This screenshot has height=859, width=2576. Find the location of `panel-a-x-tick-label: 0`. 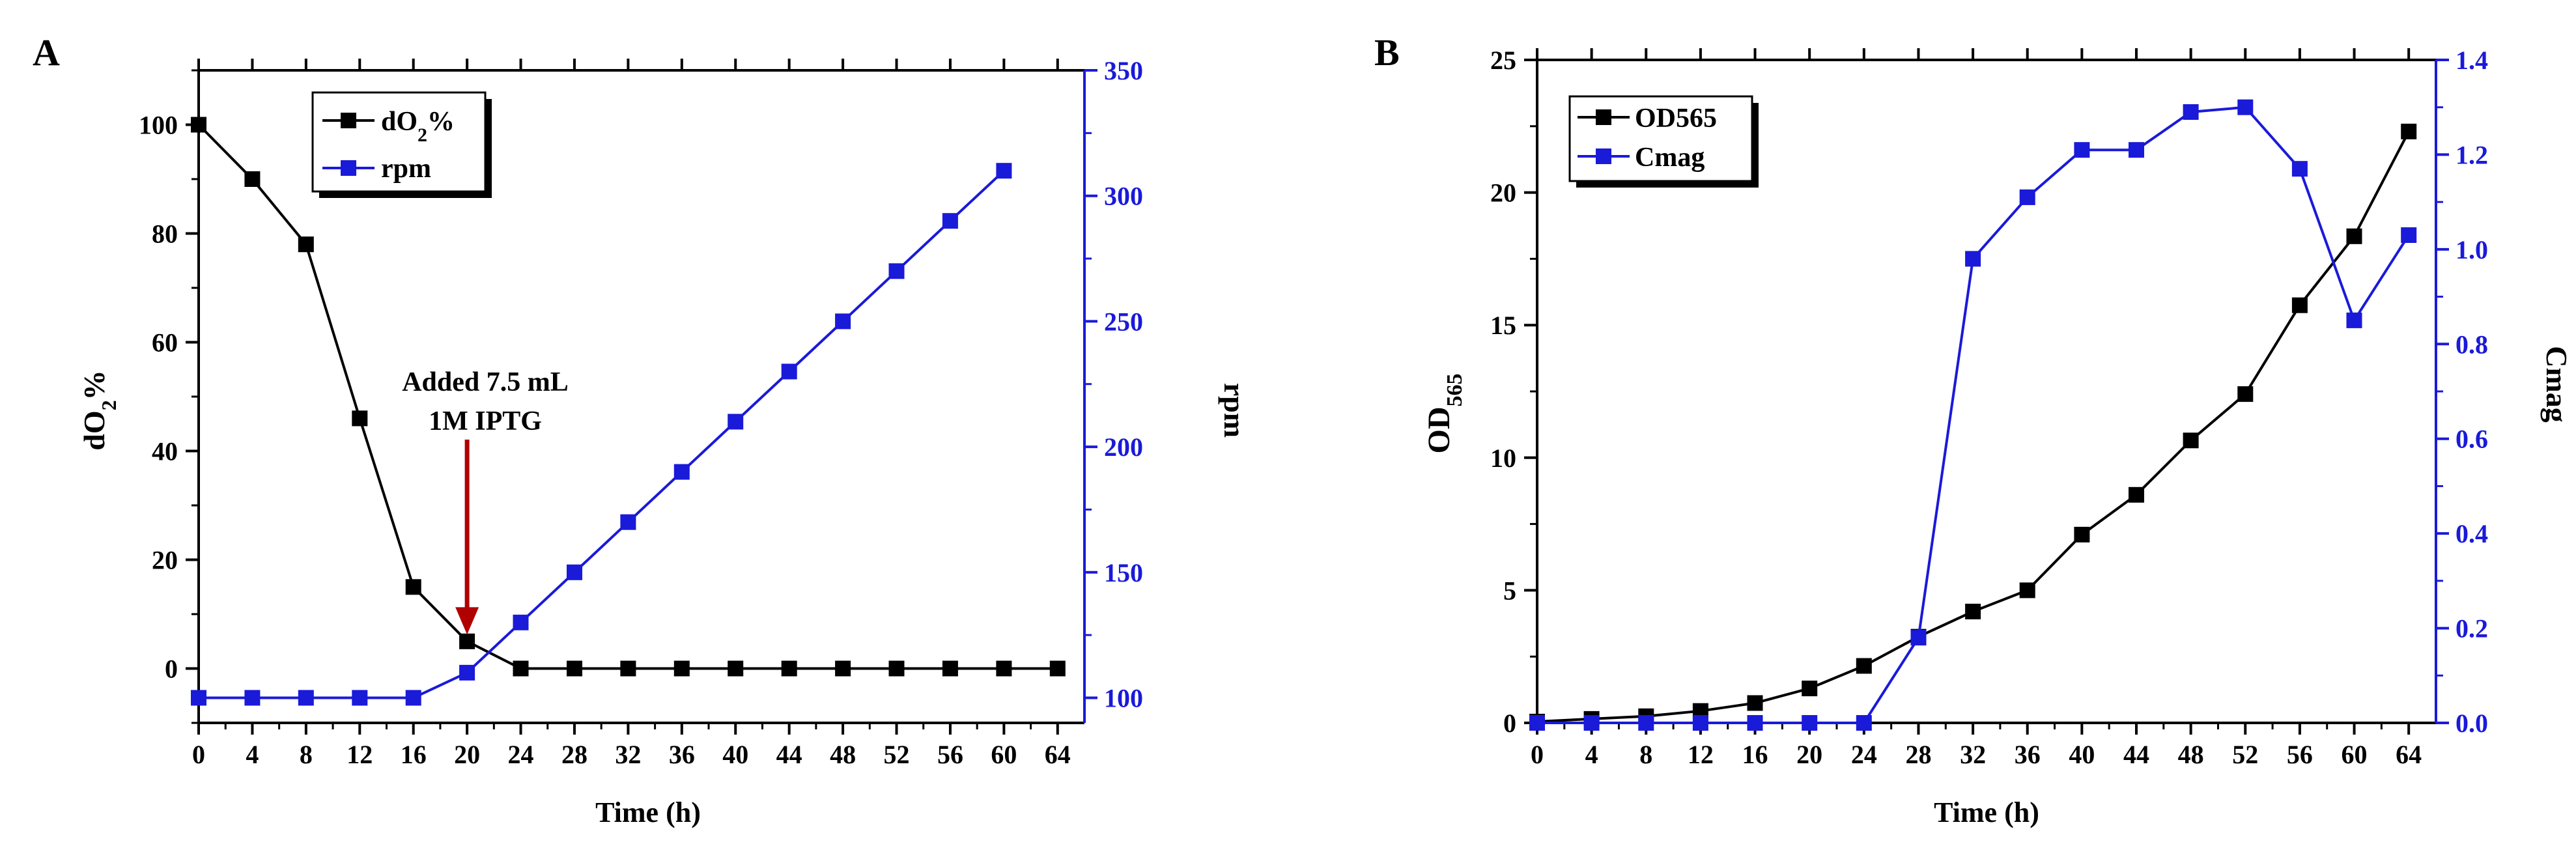

panel-a-x-tick-label: 0 is located at coordinates (198, 754).